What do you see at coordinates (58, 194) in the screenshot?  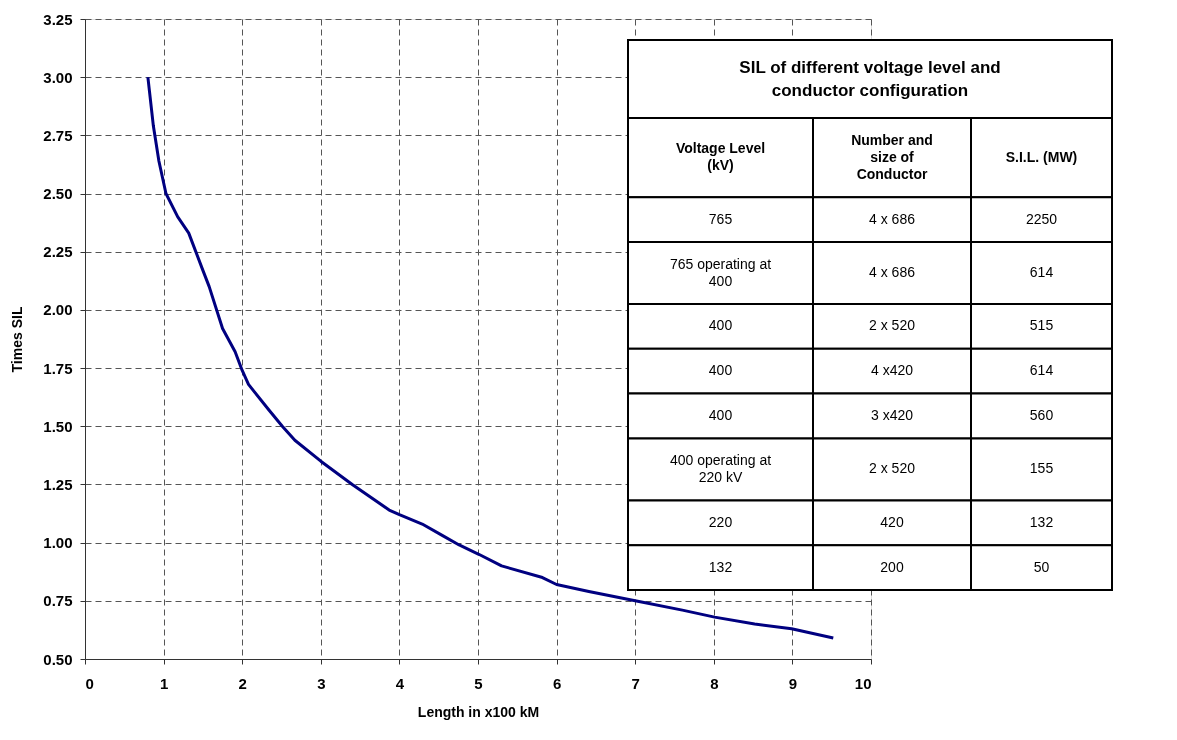 I see `y-tick-label: 2.50` at bounding box center [58, 194].